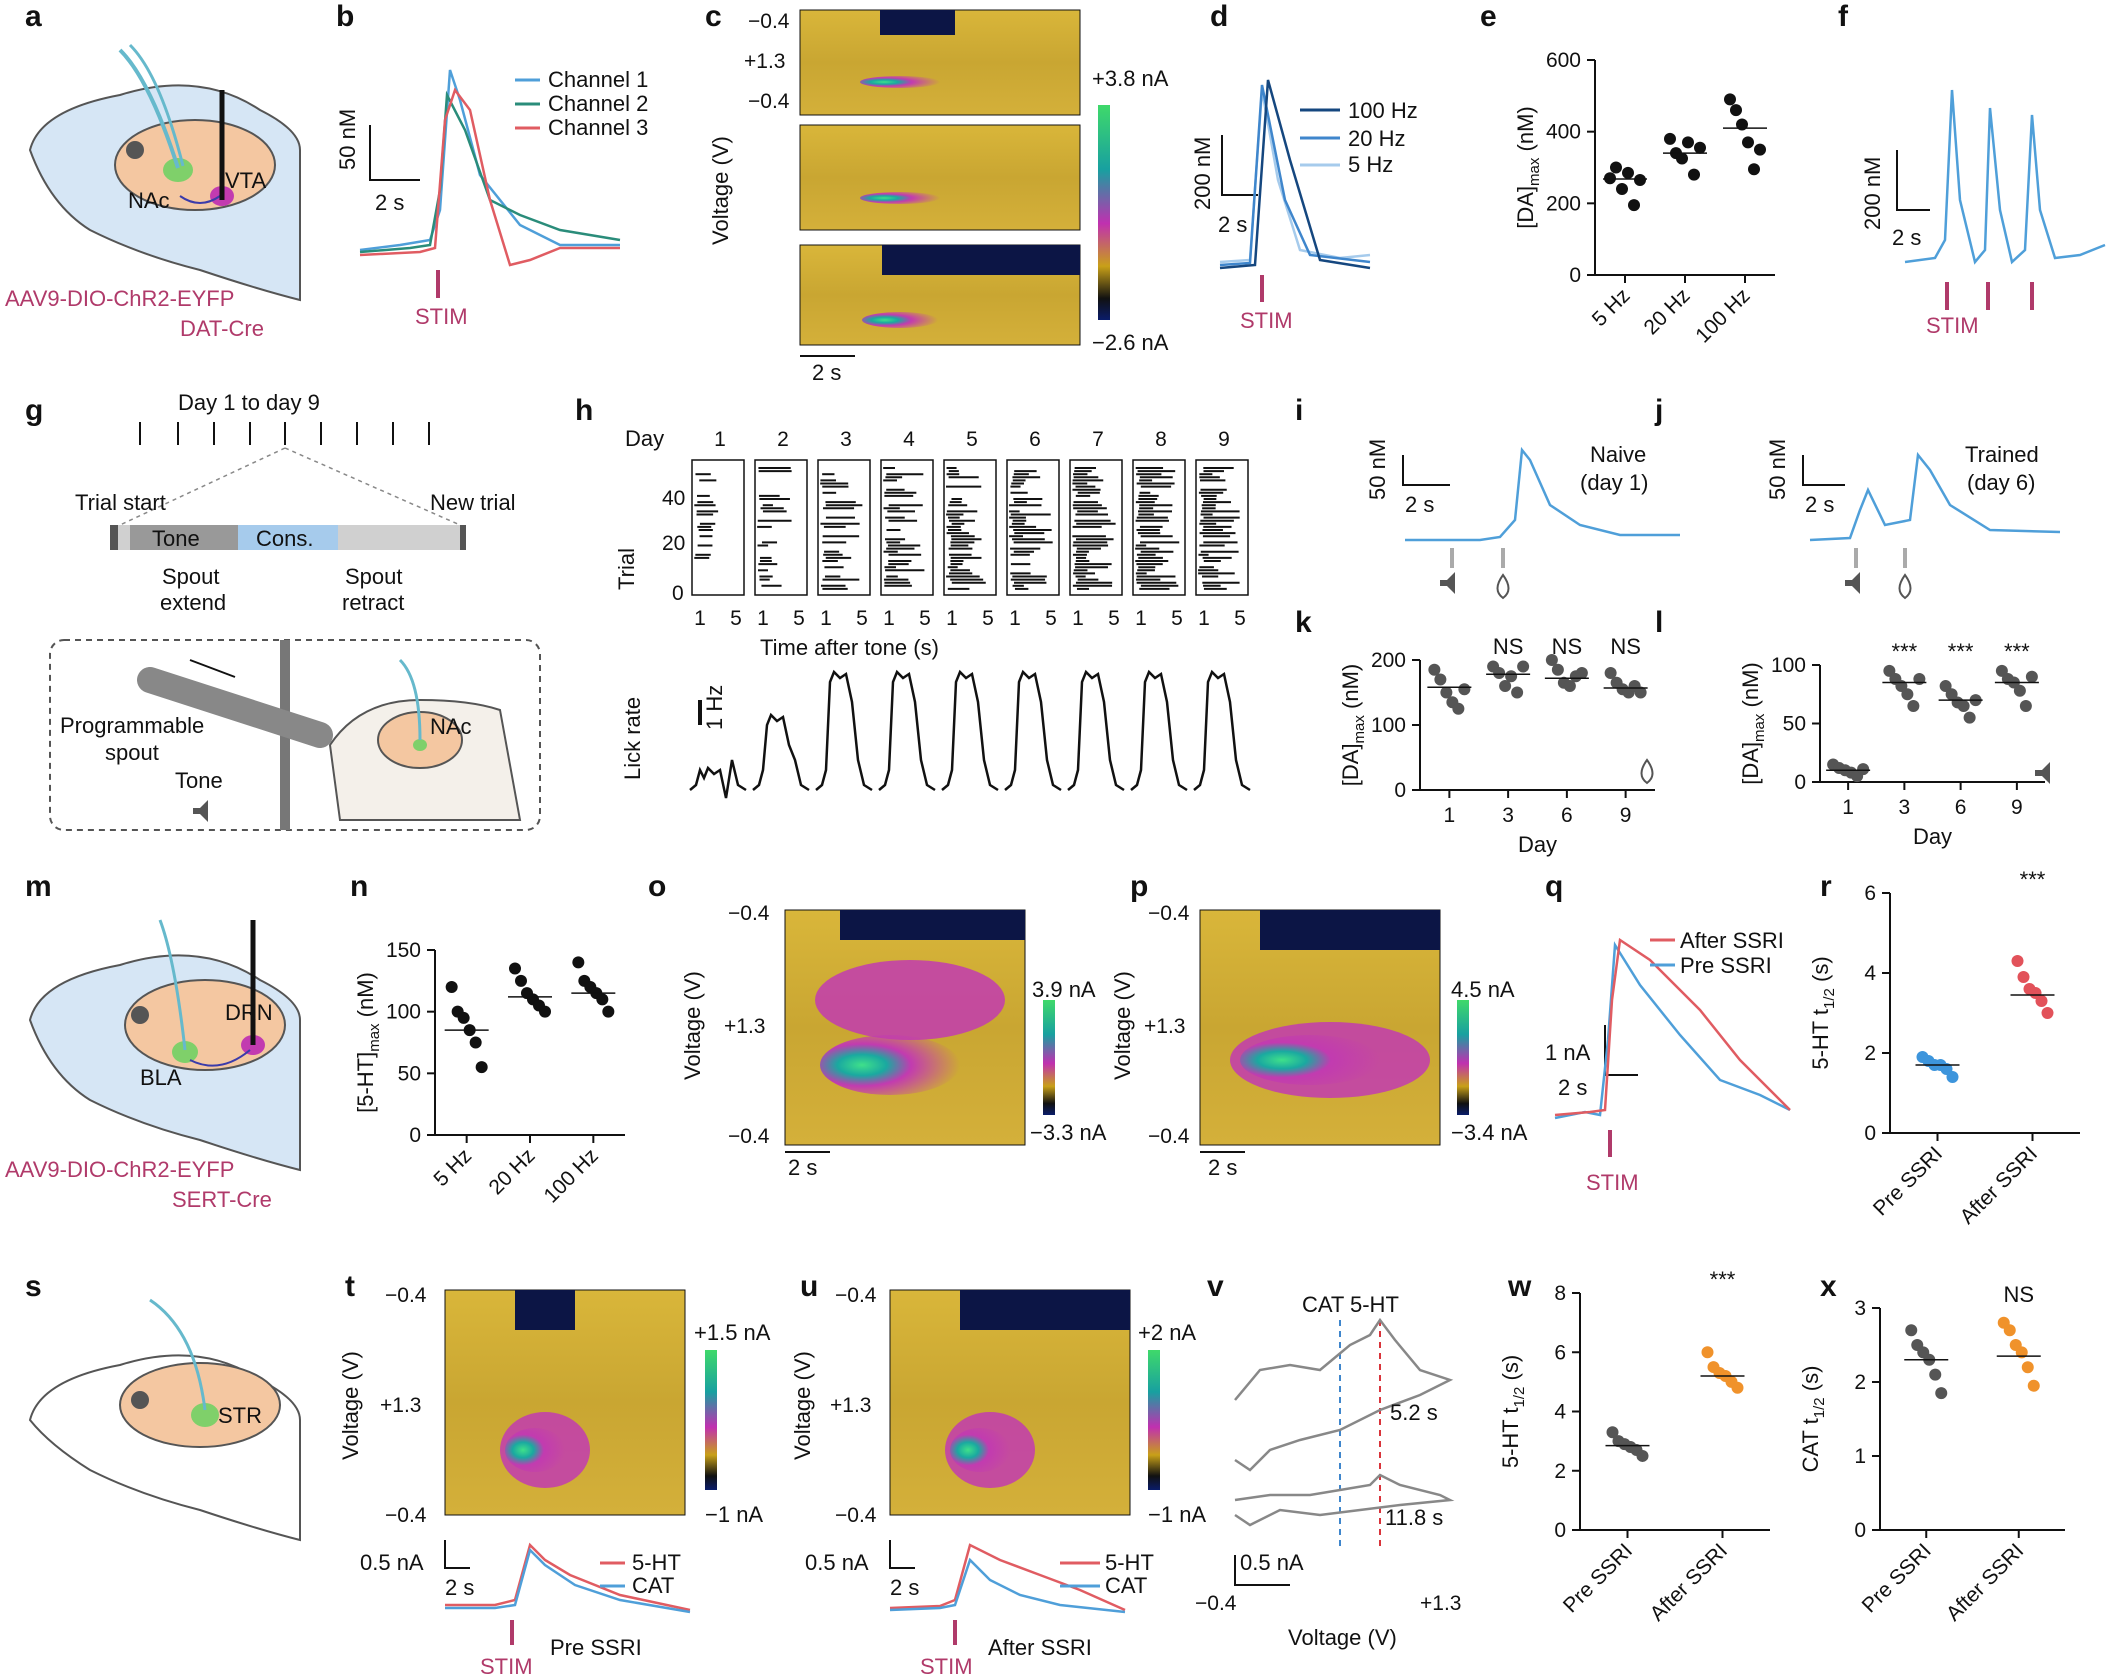 Image resolution: width=2113 pixels, height=1680 pixels. I want to click on t-ylabel: Voltage (V), so click(350, 1405).